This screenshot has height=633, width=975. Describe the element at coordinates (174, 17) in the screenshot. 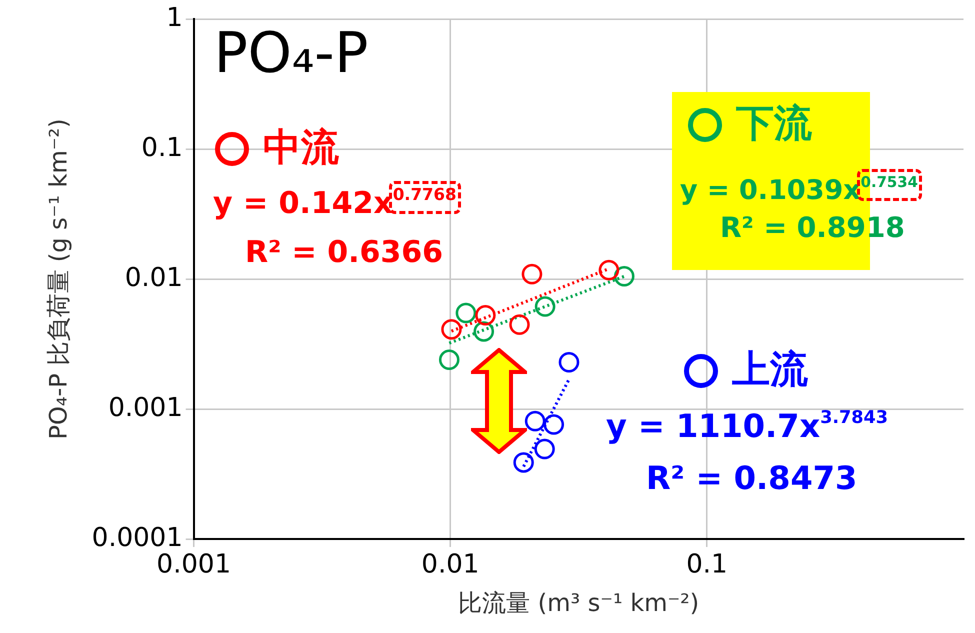

I see `y-tick-label: 1` at that location.